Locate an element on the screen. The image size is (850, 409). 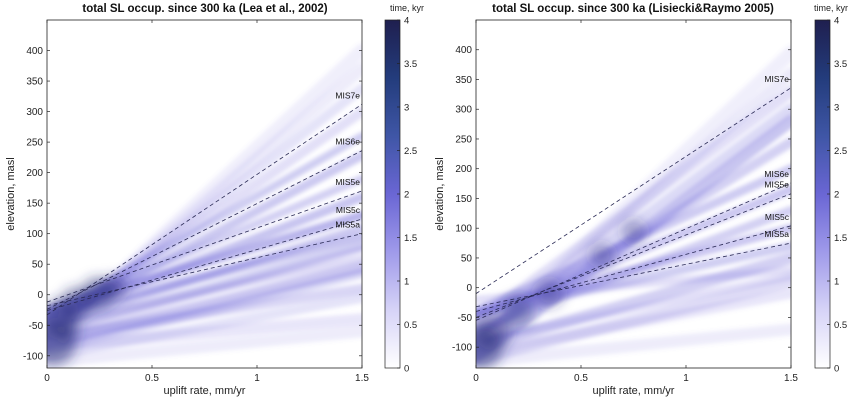
mis-labels: MIS7e MIS6e MIS5e MIS5c MIS5a is located at coordinates (347, 159).